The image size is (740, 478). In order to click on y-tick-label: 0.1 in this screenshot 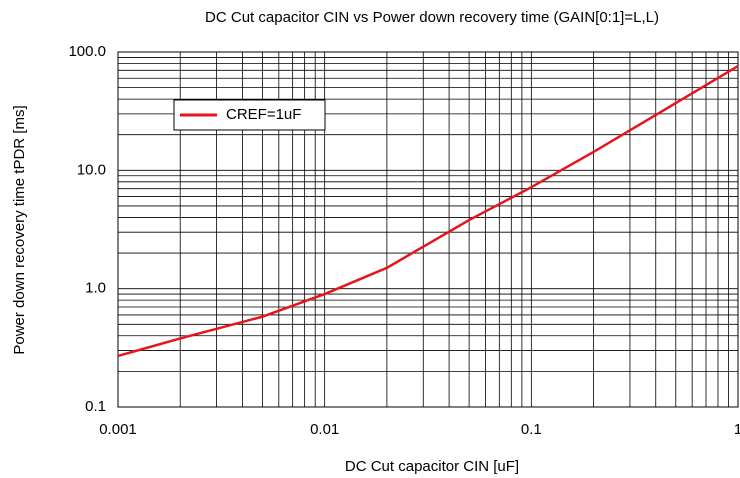, I will do `click(95, 406)`.